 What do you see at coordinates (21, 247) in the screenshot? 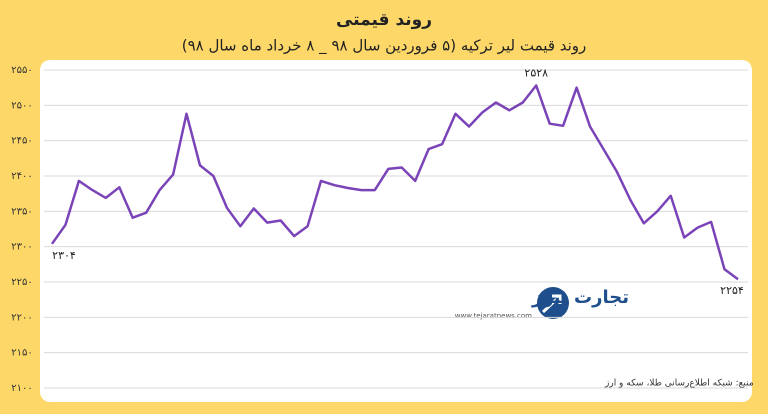
I see `y-tick-label: ۲۳۰۰` at bounding box center [21, 247].